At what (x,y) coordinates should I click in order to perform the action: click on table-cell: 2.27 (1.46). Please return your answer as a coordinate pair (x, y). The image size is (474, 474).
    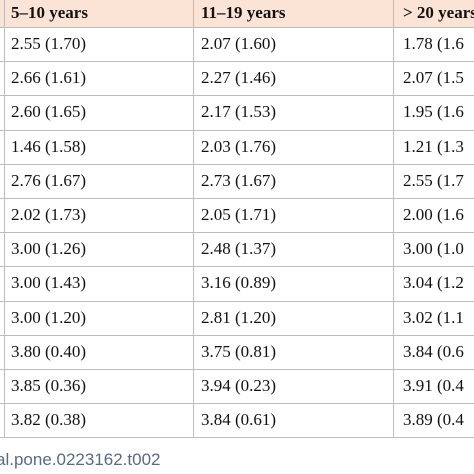
    Looking at the image, I should click on (239, 78).